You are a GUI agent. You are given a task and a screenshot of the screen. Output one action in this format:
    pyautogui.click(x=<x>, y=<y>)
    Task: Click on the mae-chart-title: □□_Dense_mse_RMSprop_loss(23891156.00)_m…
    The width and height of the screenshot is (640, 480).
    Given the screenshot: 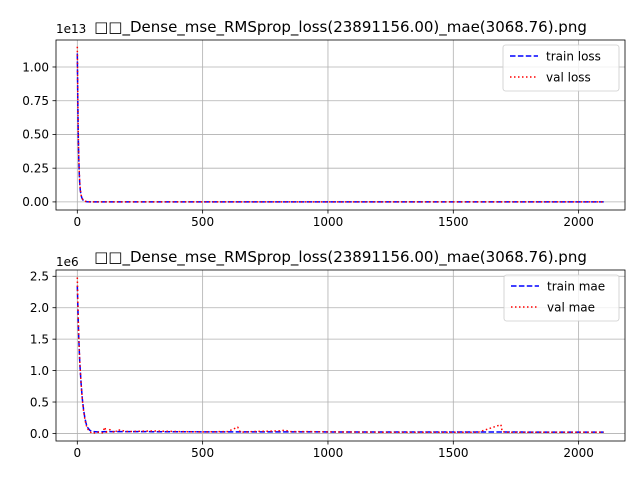 What is the action you would take?
    pyautogui.click(x=340, y=257)
    